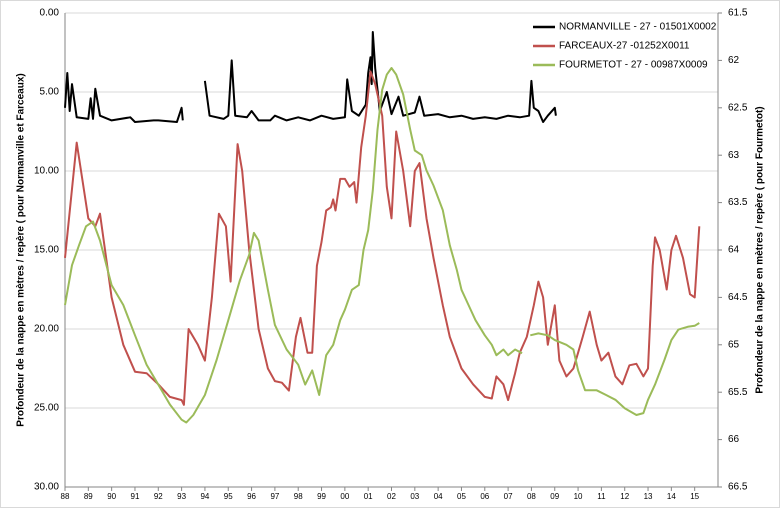 The image size is (780, 508). What do you see at coordinates (88, 496) in the screenshot?
I see `x-tick-label: 89` at bounding box center [88, 496].